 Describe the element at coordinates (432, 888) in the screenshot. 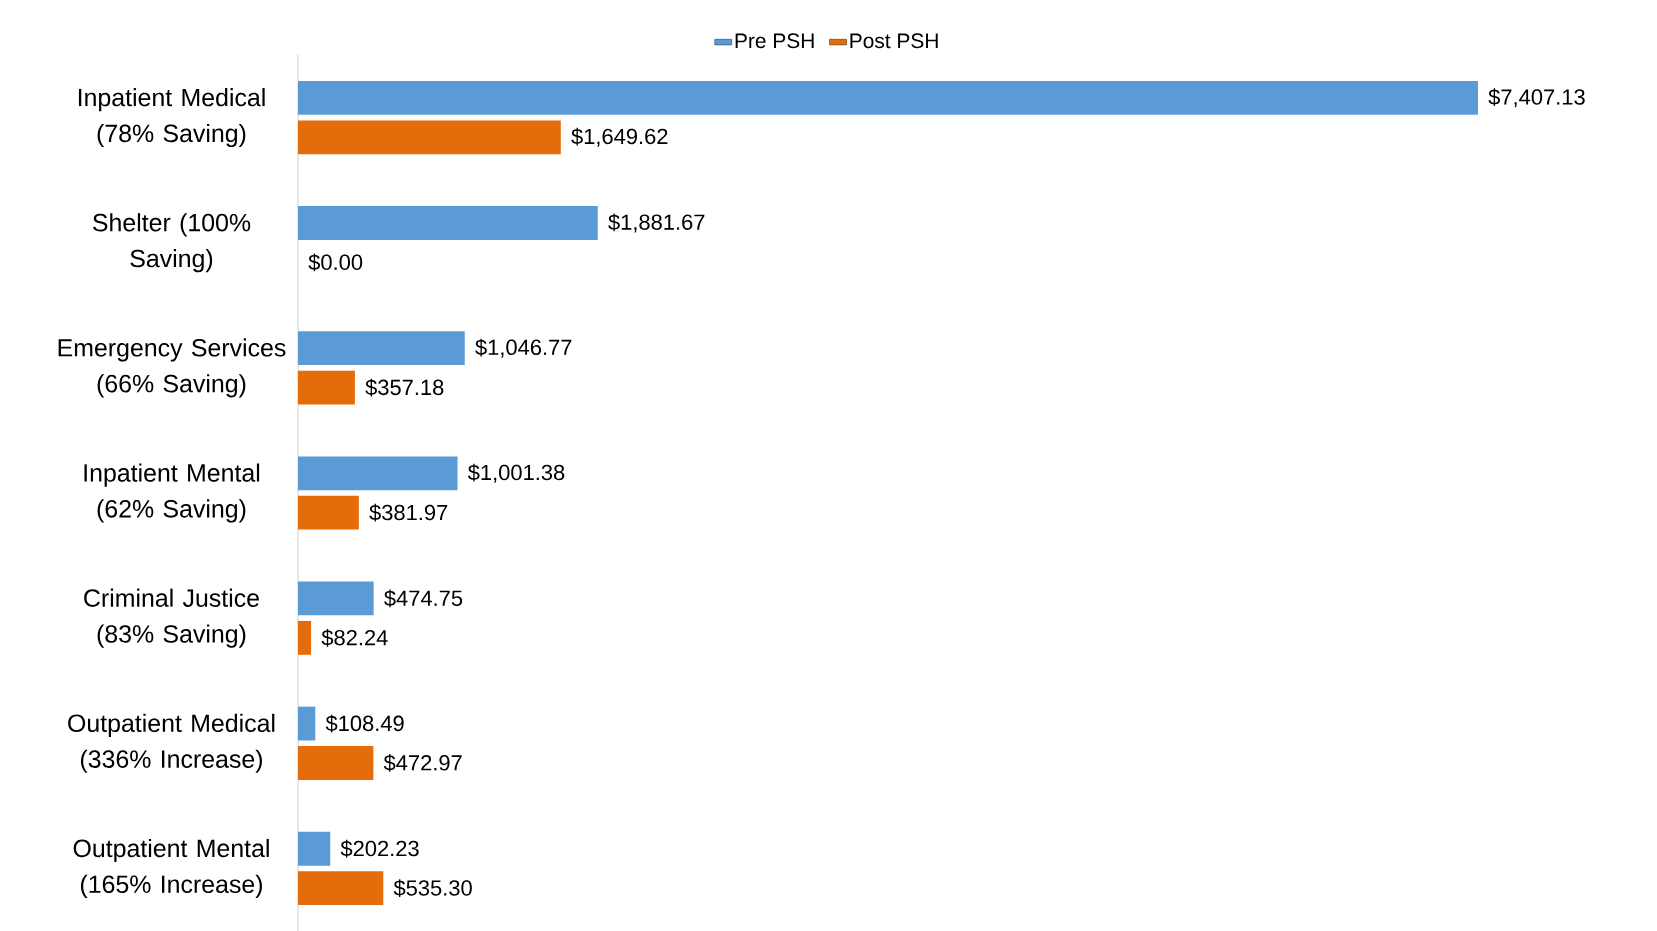

I see `data-label: $535.30` at that location.